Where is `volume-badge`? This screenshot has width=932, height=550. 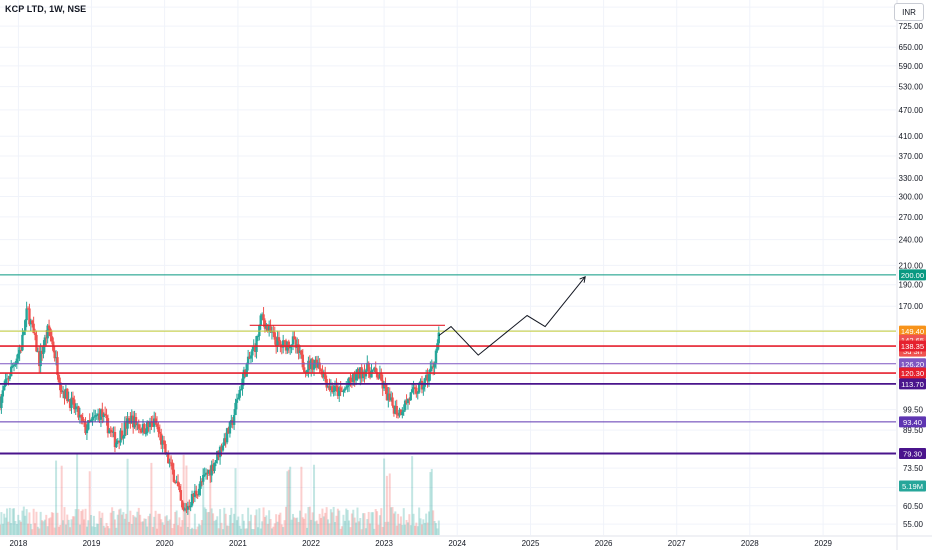 volume-badge is located at coordinates (912, 486).